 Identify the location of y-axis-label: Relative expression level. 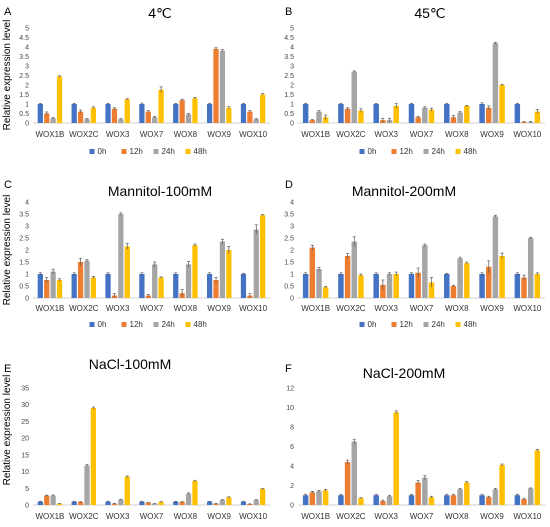
(7, 430).